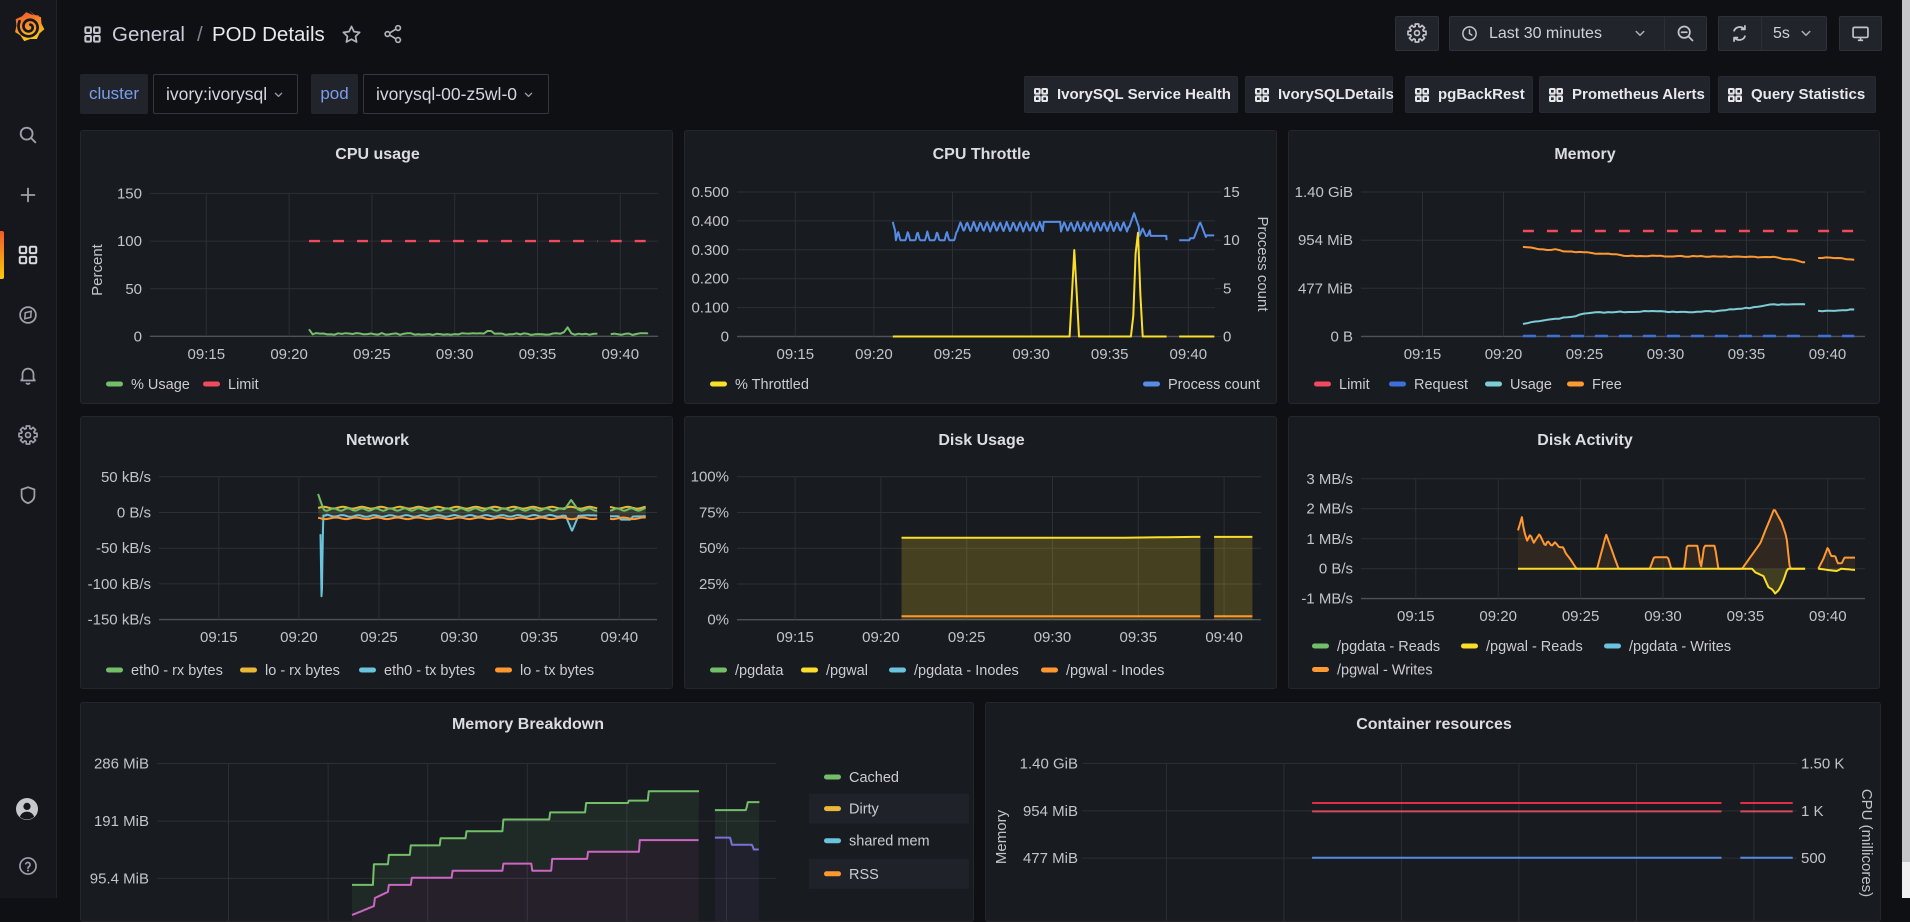 The image size is (1910, 922). I want to click on svg-text: /pgdata - Writes, so click(1680, 647).